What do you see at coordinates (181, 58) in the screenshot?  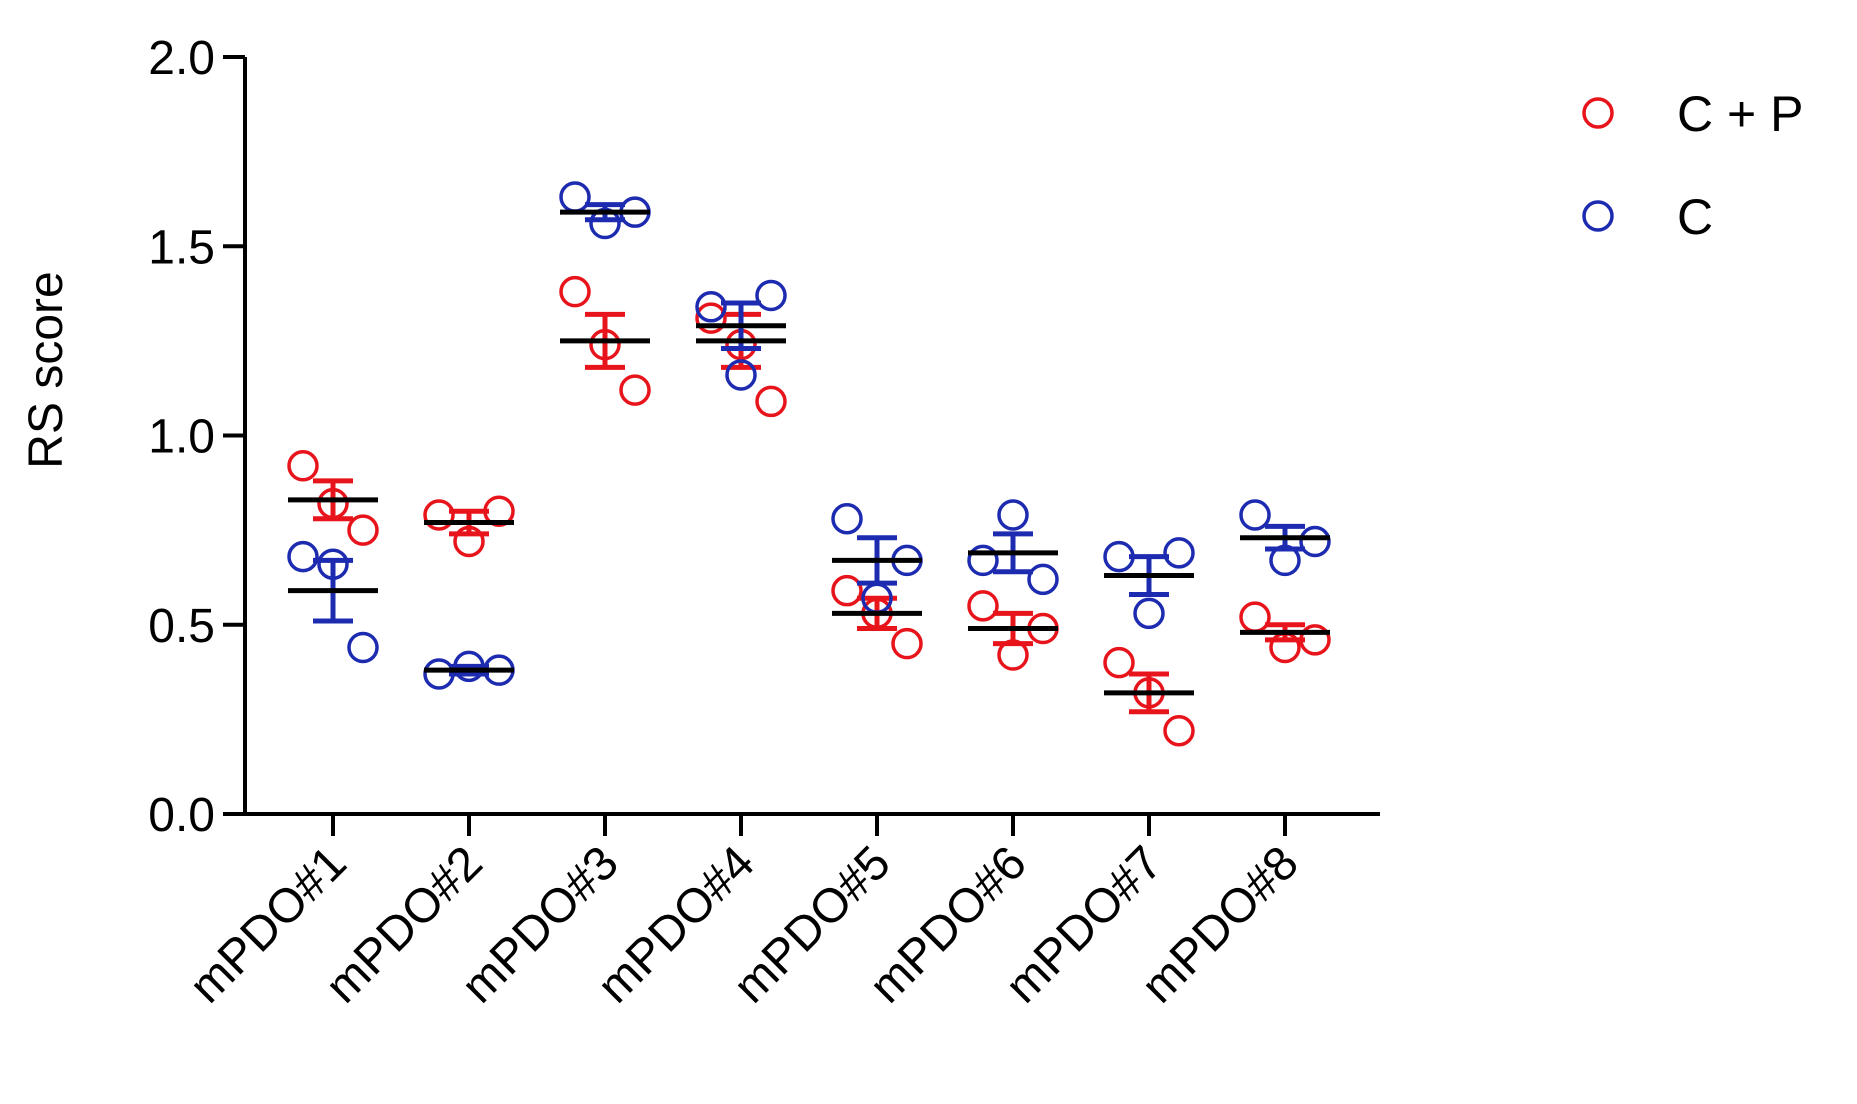 I see `y-tick-label: 2.0` at bounding box center [181, 58].